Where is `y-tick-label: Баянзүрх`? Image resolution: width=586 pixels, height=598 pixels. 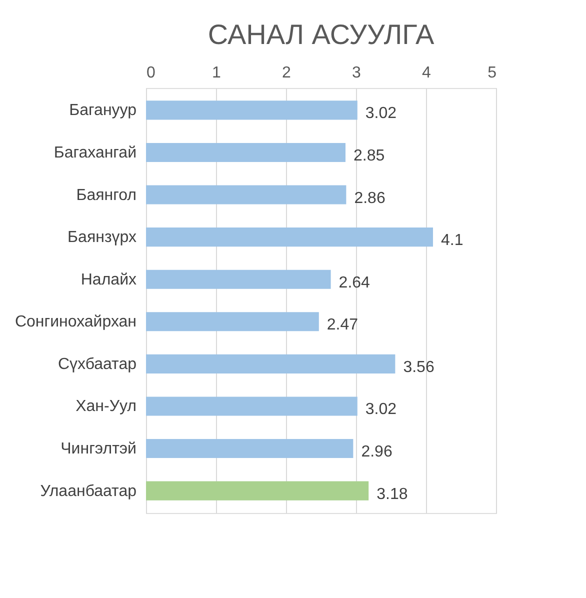
y-tick-label: Баянзүрх is located at coordinates (102, 237).